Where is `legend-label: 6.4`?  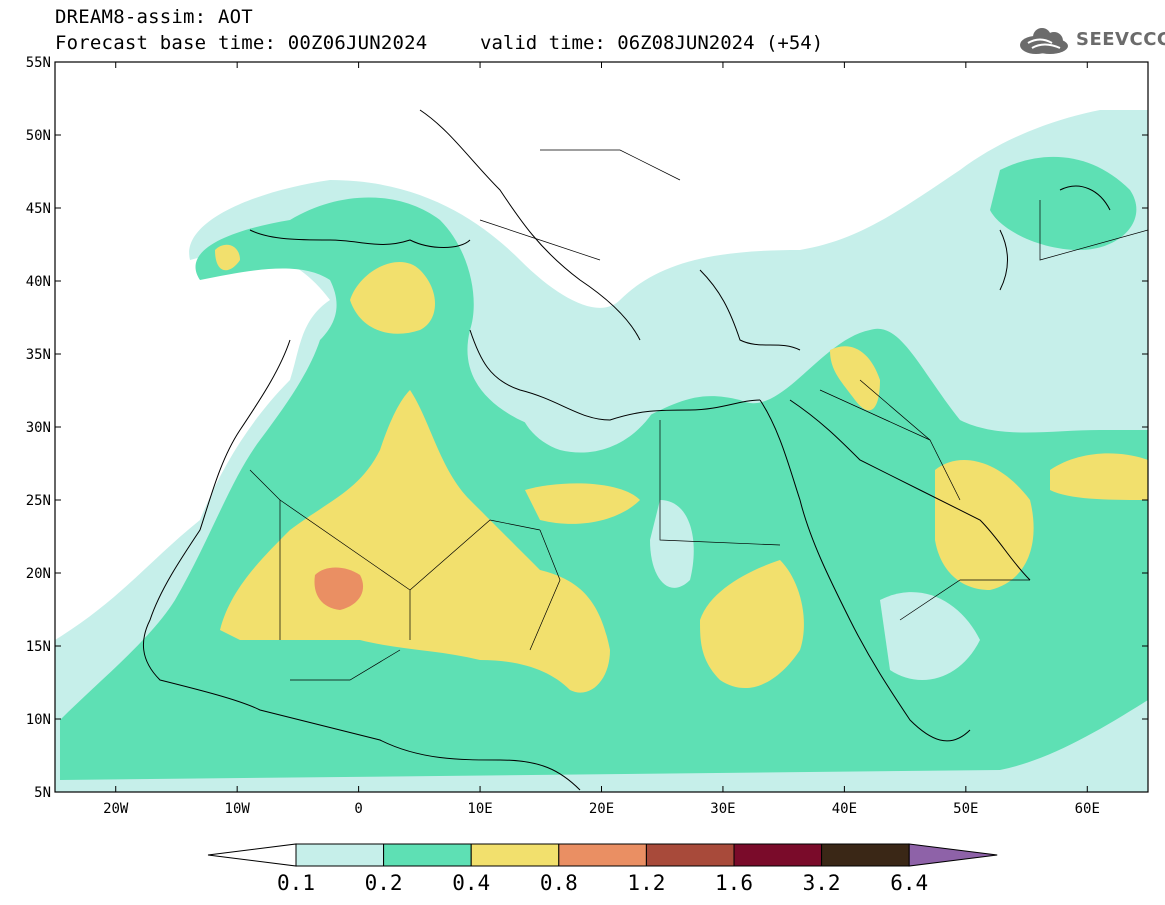 legend-label: 6.4 is located at coordinates (909, 883).